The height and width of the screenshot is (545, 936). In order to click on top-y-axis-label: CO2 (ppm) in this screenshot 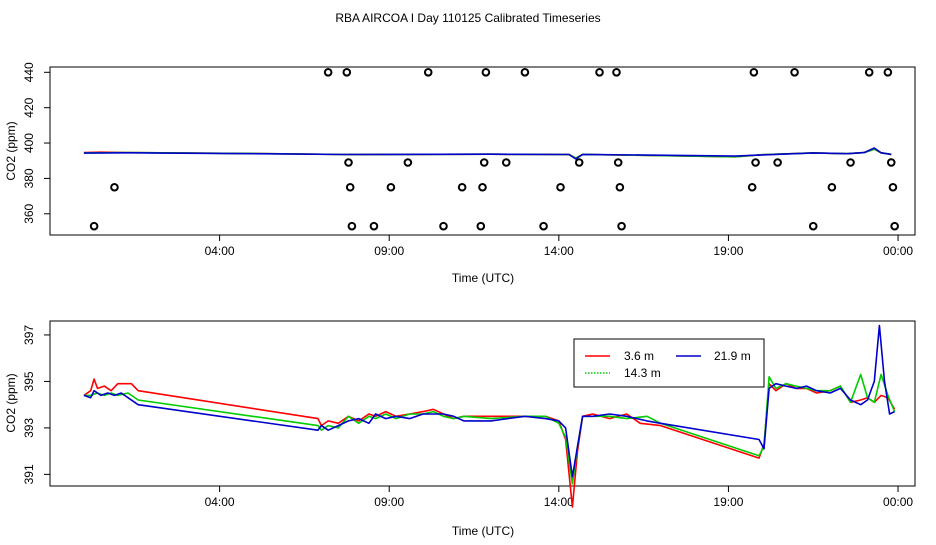, I will do `click(11, 150)`.